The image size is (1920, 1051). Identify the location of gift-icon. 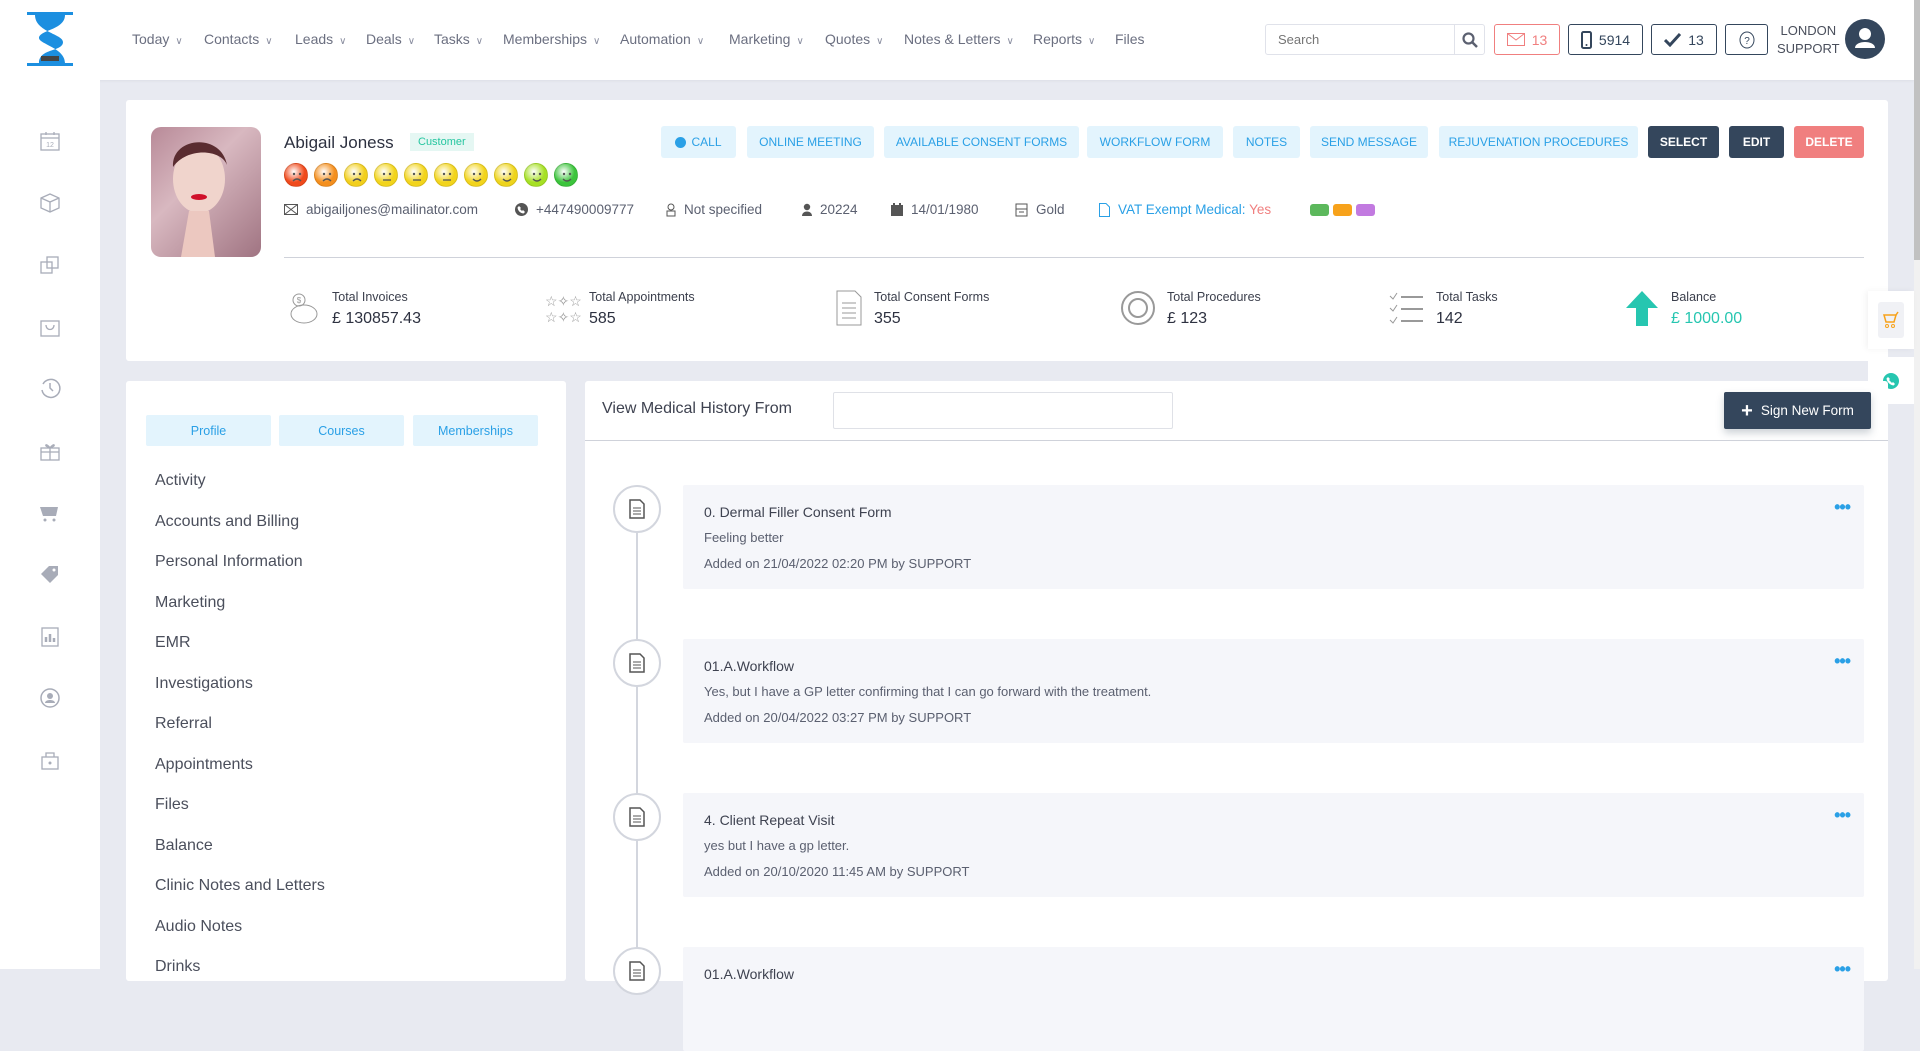
(50, 451).